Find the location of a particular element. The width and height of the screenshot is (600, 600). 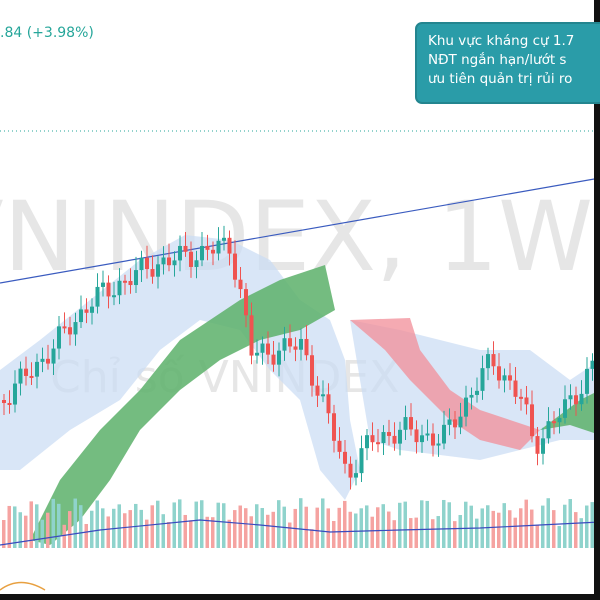

indicator-line is located at coordinates (23, 586).